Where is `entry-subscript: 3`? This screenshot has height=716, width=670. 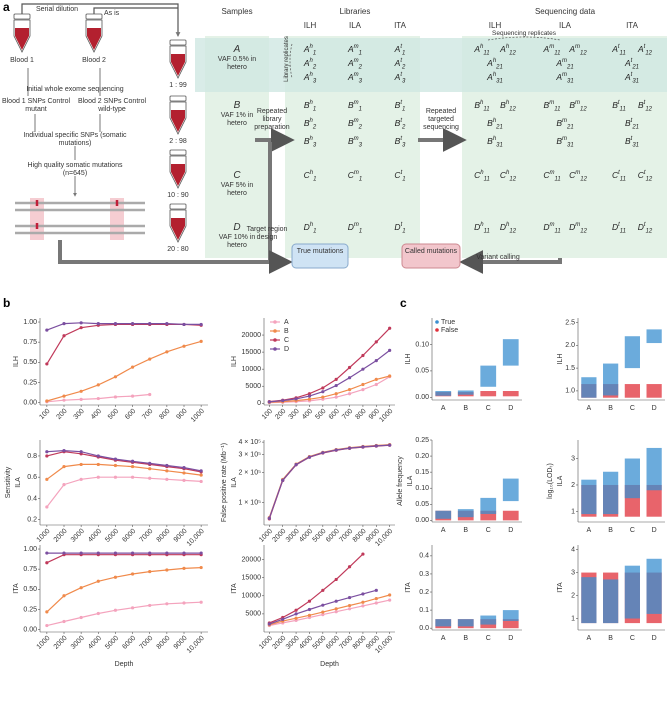
entry-subscript: 3 is located at coordinates (404, 145).